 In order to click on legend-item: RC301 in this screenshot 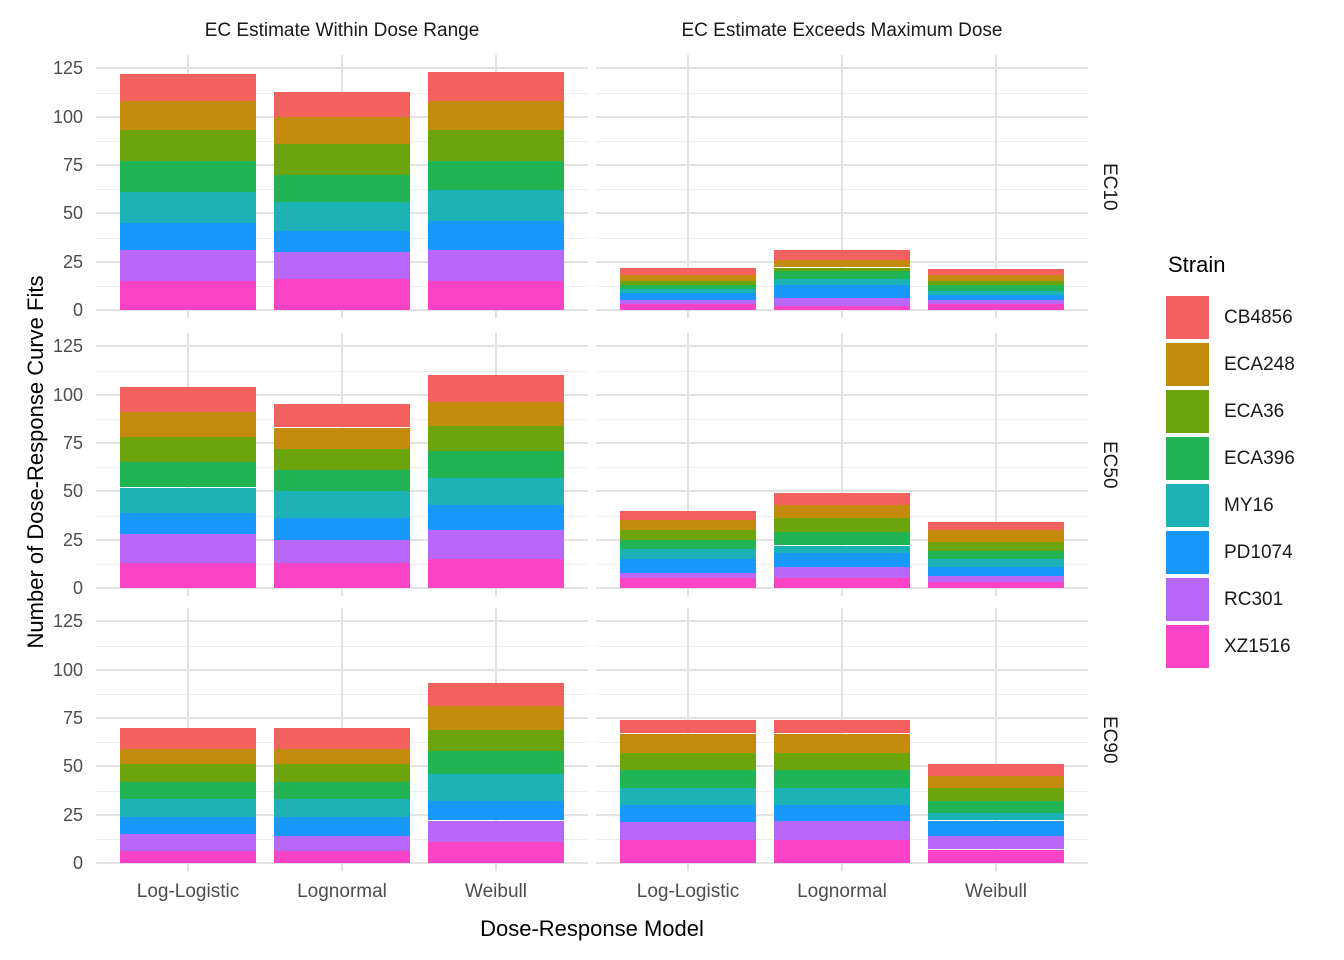, I will do `click(1230, 599)`.